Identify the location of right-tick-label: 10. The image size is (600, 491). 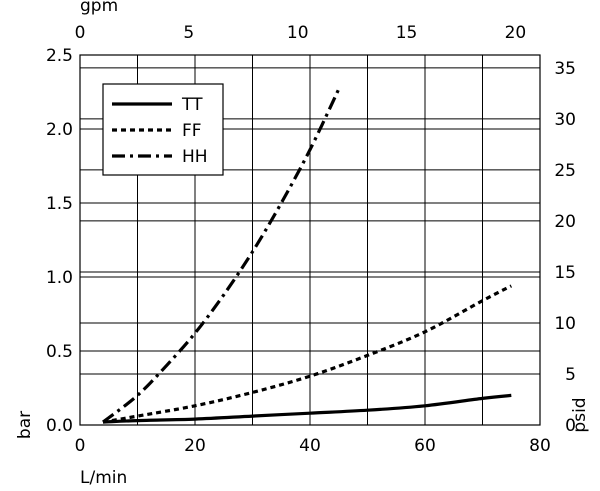
(565, 324).